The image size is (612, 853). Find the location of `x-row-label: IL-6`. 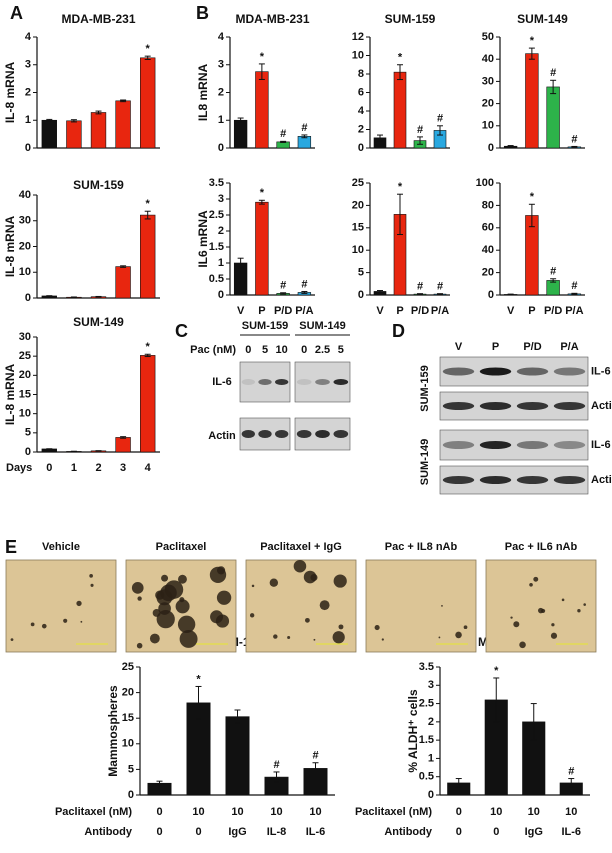

x-row-label: IL-6 is located at coordinates (316, 832).